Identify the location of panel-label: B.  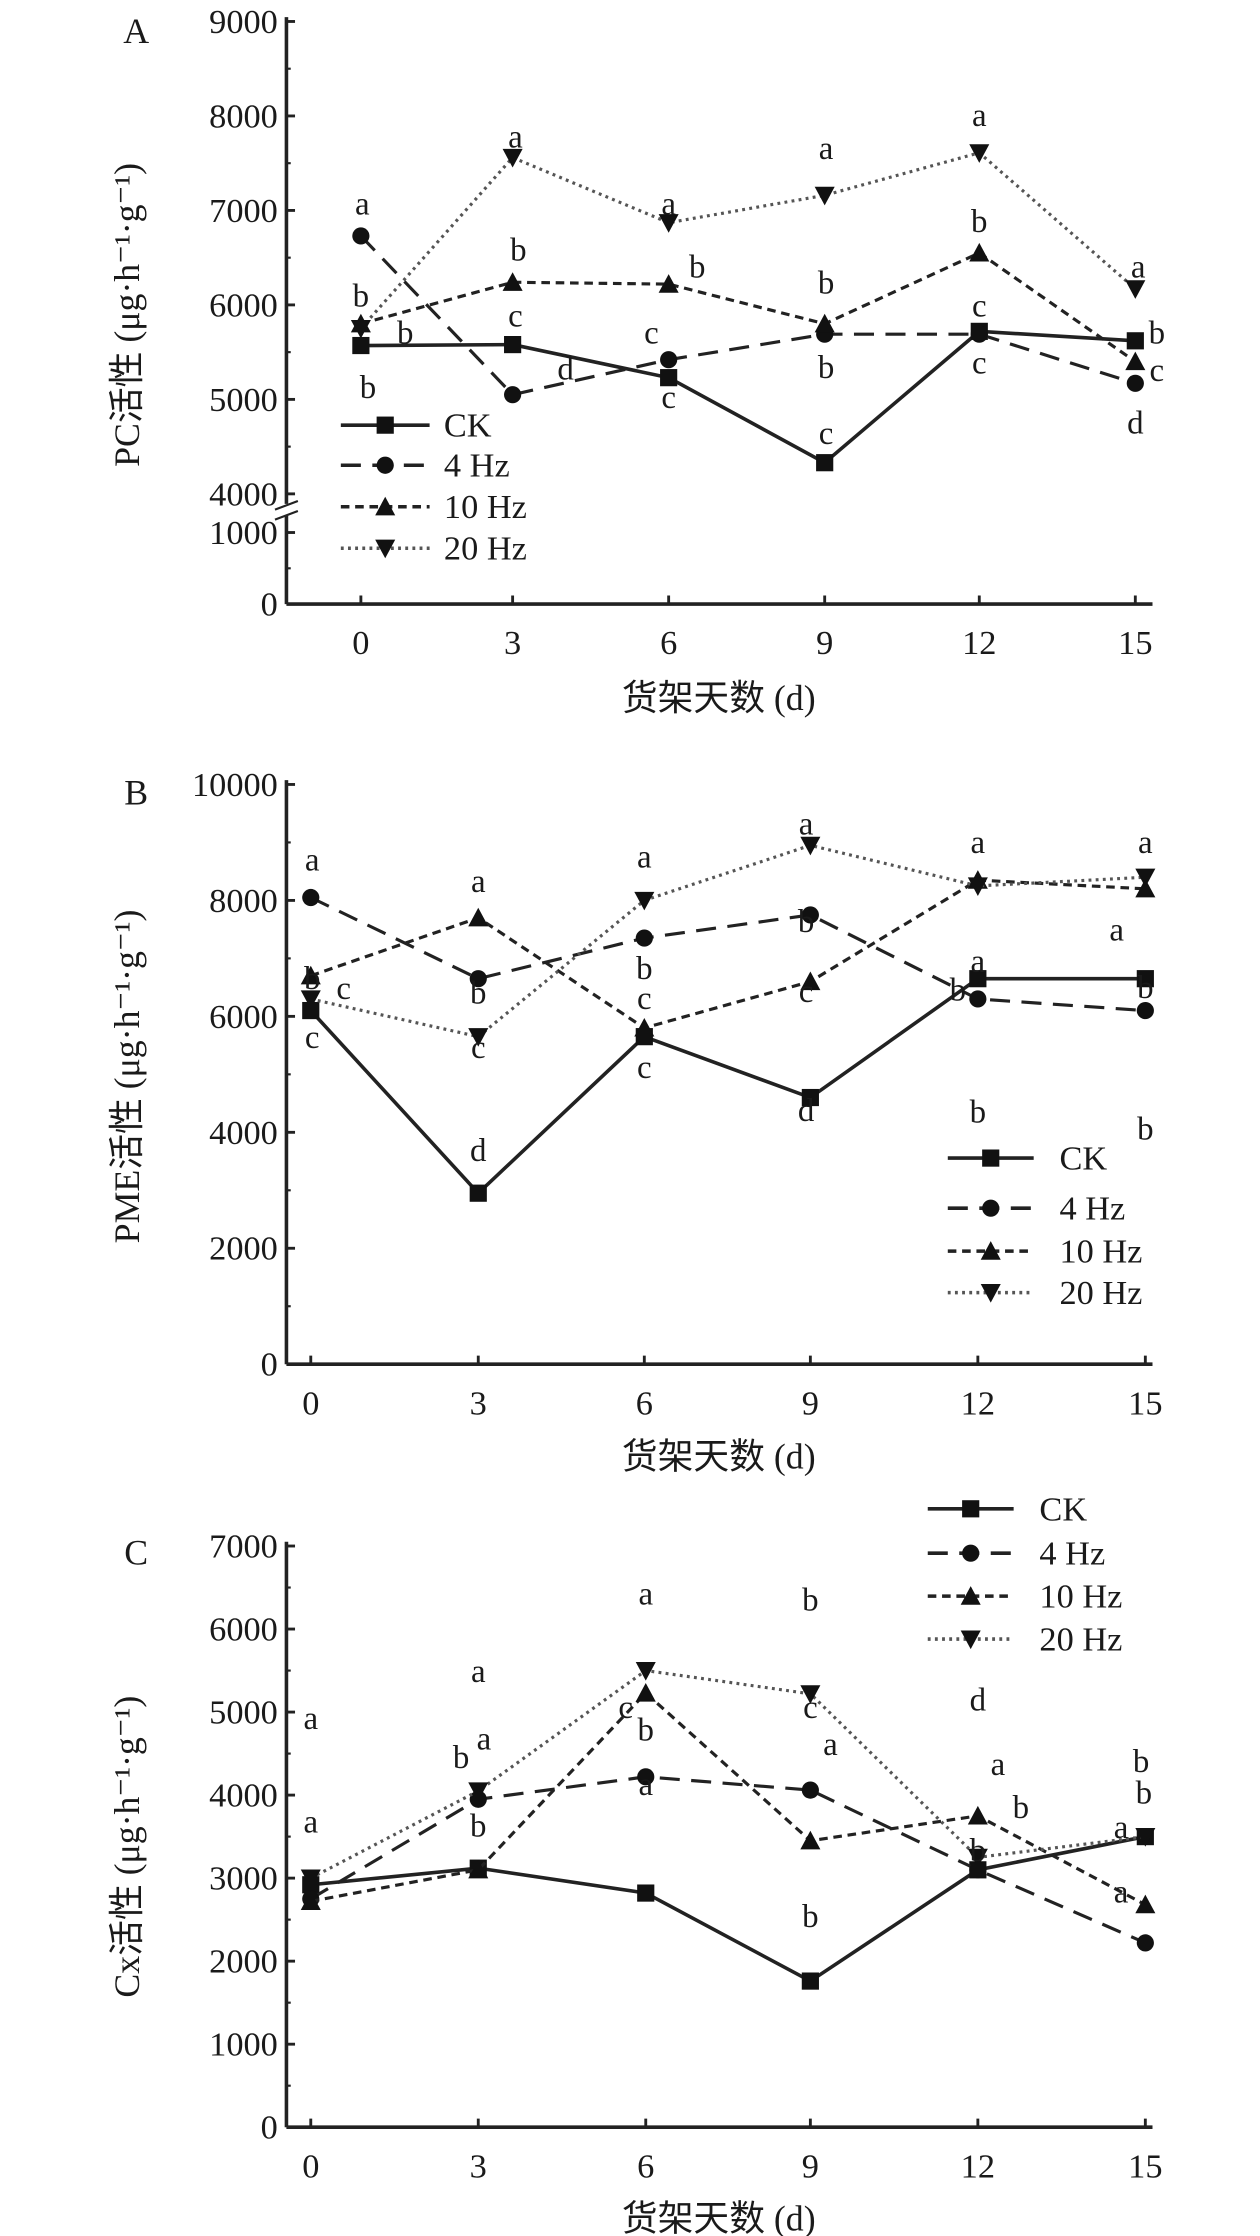
(136, 793).